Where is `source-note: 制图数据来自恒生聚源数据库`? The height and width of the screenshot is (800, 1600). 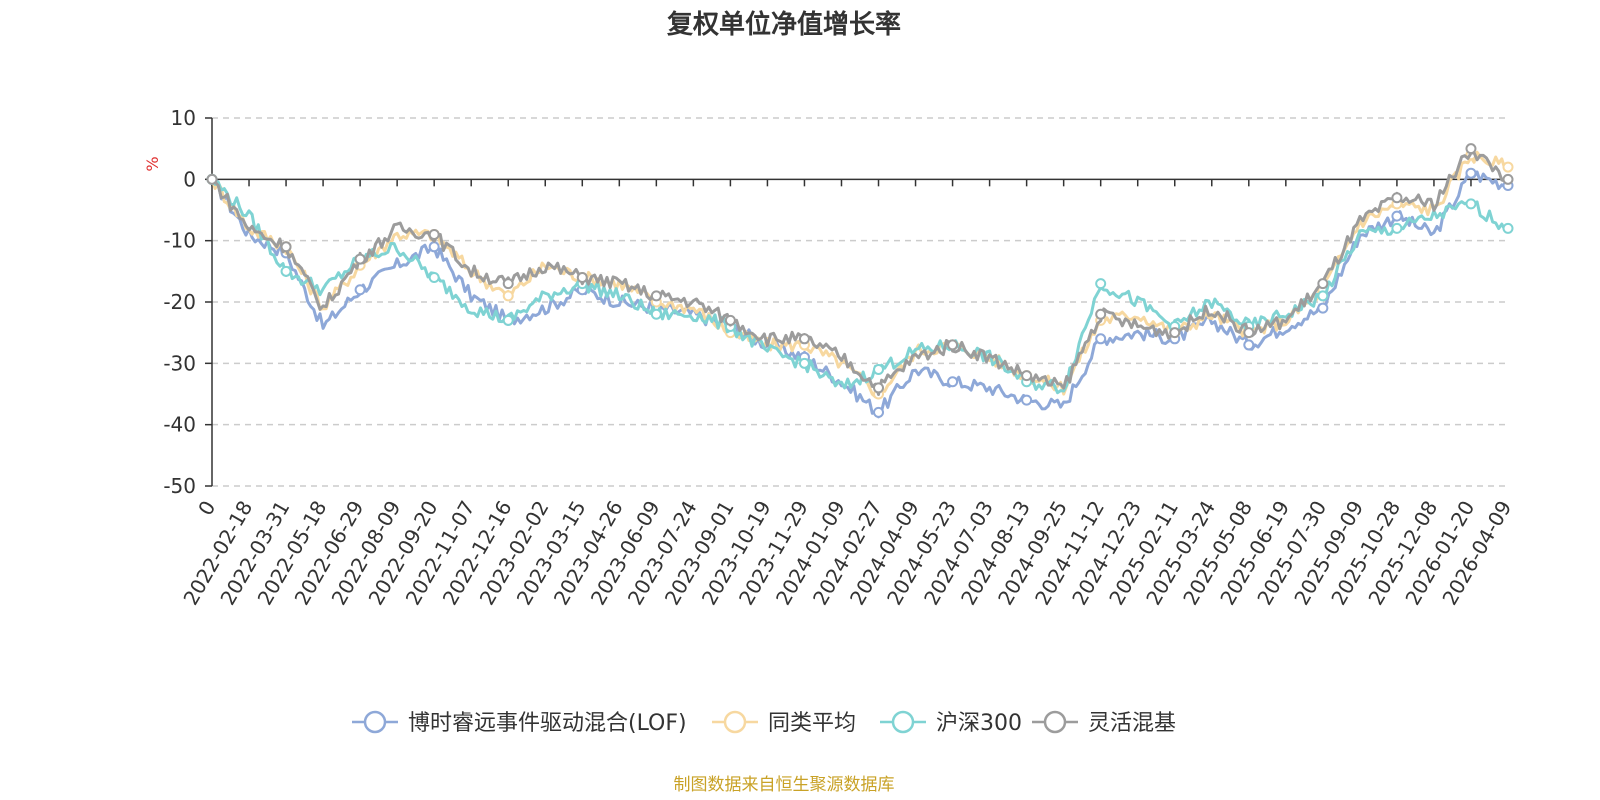
source-note: 制图数据来自恒生聚源数据库 is located at coordinates (784, 785).